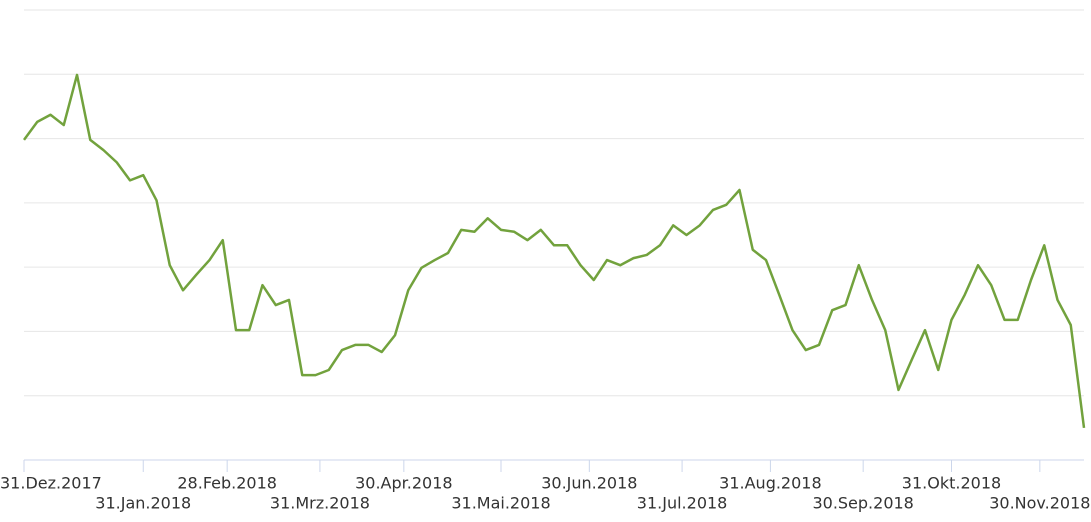 The image size is (1091, 522). Describe the element at coordinates (403, 483) in the screenshot. I see `x-tick-label: 30.Apr.2018` at that location.